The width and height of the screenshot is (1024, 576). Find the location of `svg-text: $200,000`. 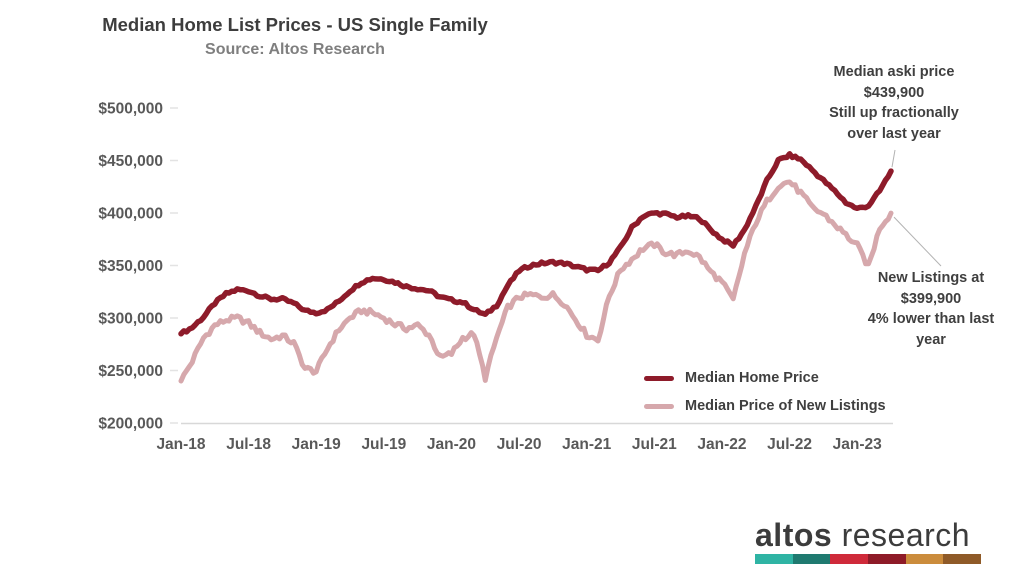

svg-text: $200,000 is located at coordinates (130, 424).